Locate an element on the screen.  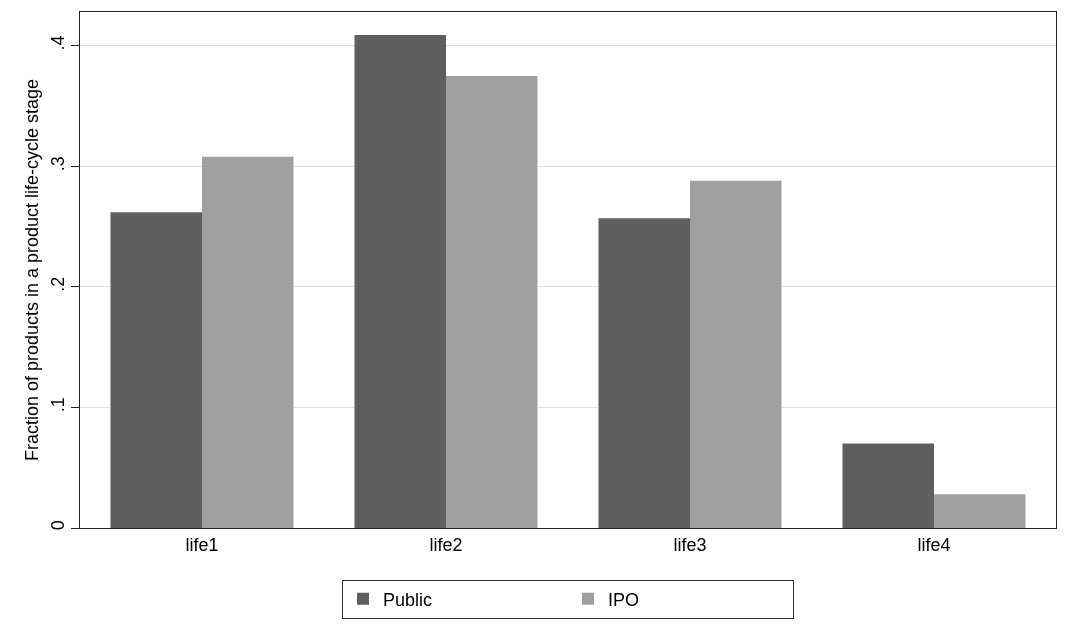
legend-label: IPO is located at coordinates (624, 599).